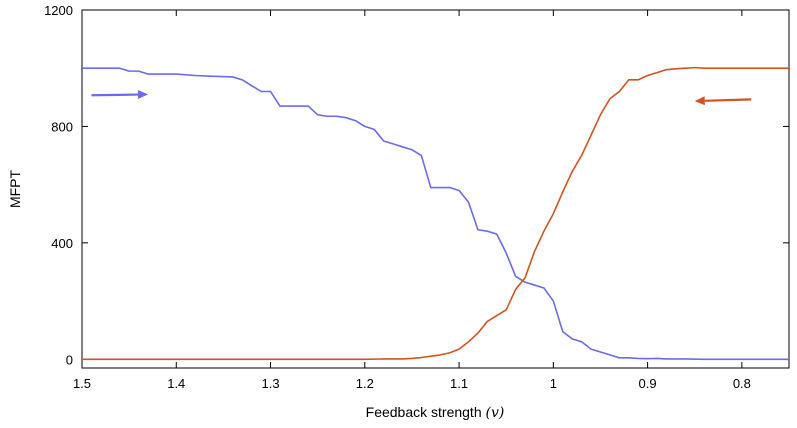 Image resolution: width=797 pixels, height=428 pixels. What do you see at coordinates (459, 383) in the screenshot?
I see `x-tick-label: 1.1` at bounding box center [459, 383].